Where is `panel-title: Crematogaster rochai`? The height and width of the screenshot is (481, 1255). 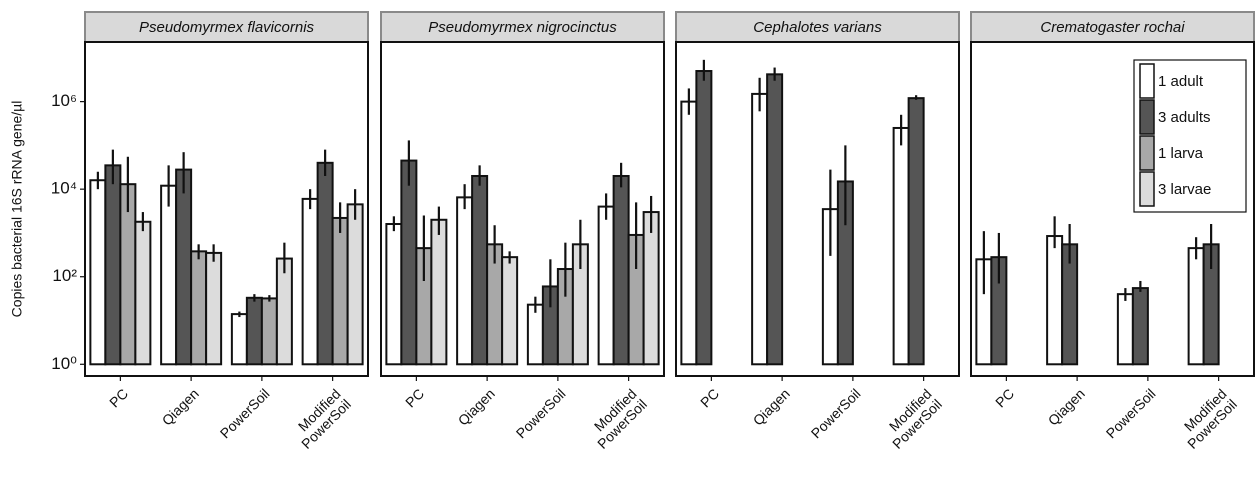
panel-title: Crematogaster rochai is located at coordinates (1112, 27).